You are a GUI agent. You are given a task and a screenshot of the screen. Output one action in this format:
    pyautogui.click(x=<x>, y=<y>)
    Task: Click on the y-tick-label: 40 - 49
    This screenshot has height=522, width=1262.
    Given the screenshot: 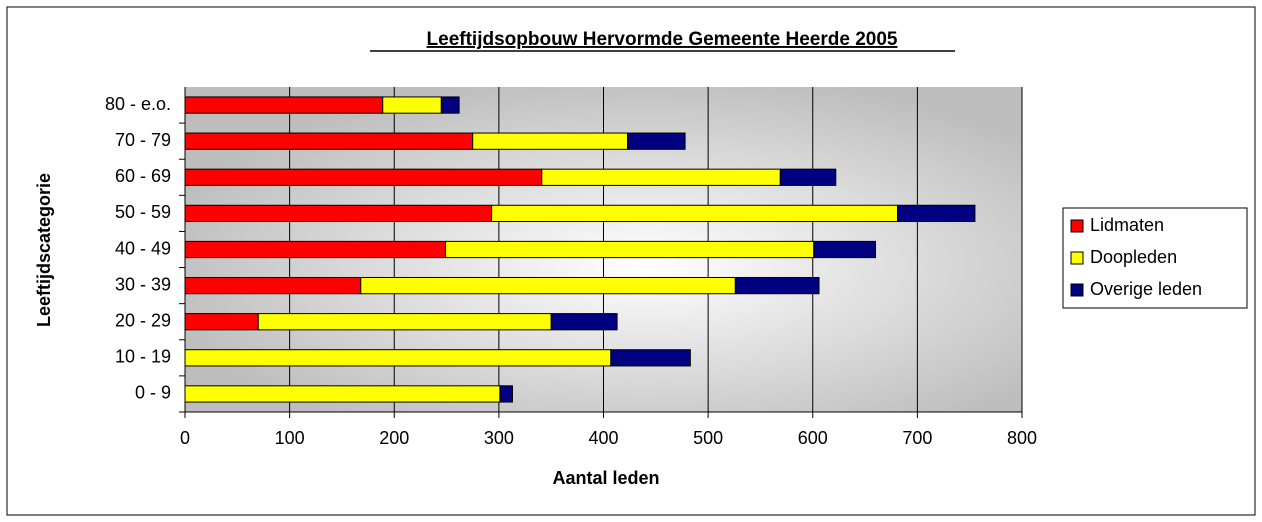 What is the action you would take?
    pyautogui.click(x=143, y=248)
    